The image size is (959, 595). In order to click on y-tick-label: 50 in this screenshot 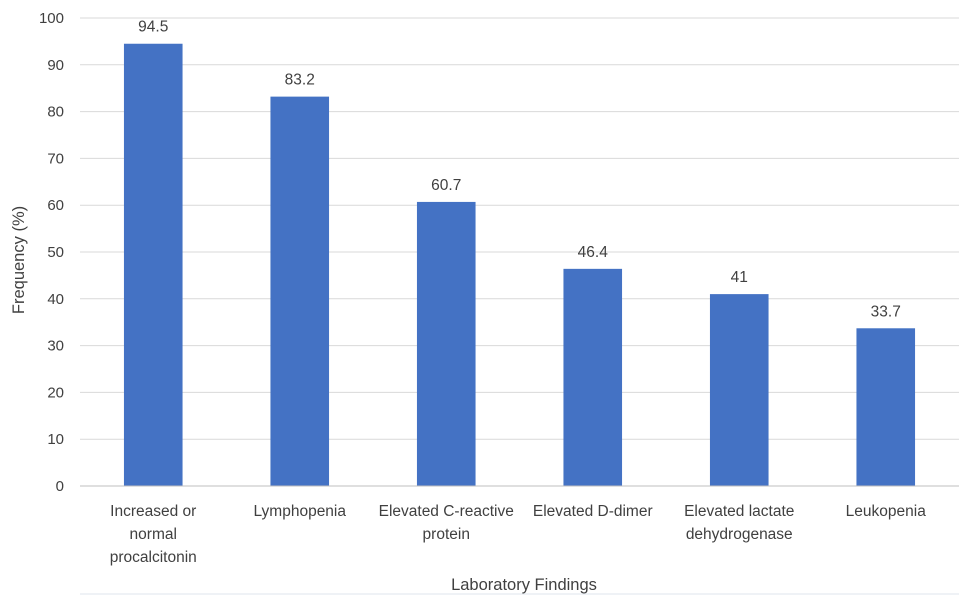, I will do `click(55, 252)`.